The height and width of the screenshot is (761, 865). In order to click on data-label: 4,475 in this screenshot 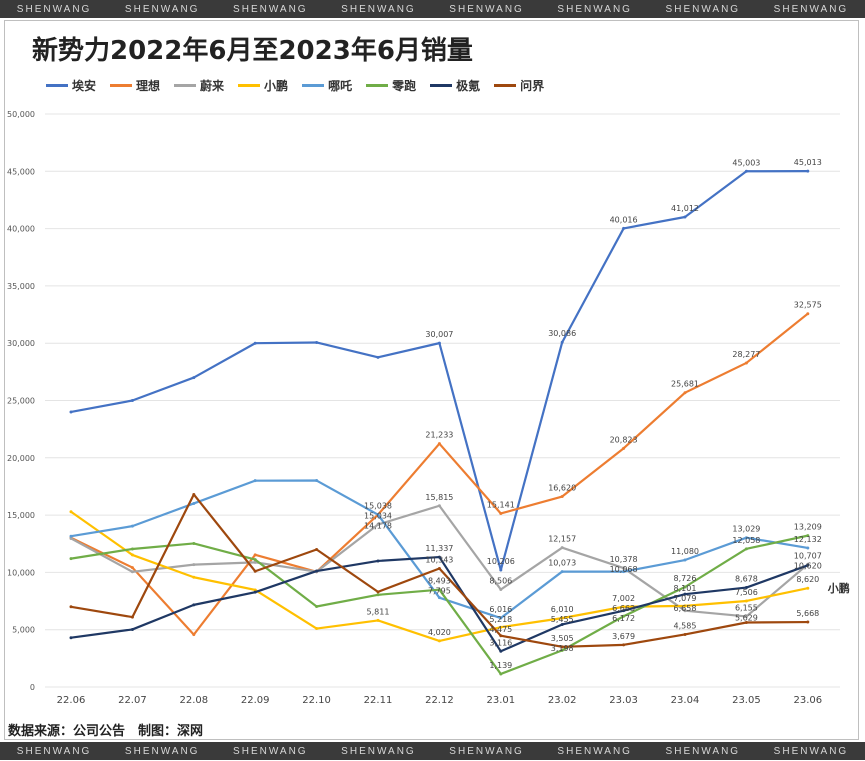, I will do `click(500, 629)`.